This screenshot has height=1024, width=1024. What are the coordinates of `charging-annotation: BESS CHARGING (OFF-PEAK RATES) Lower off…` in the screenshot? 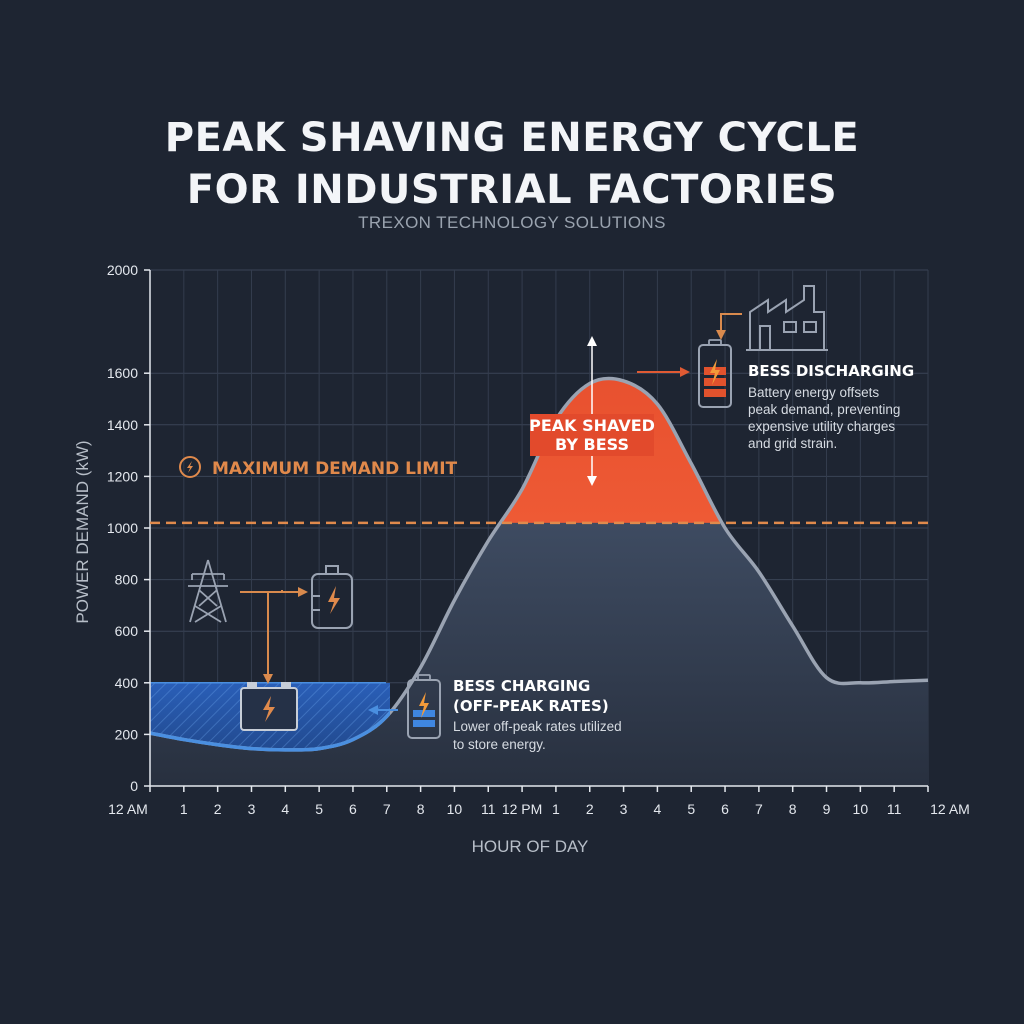 It's located at (405, 655).